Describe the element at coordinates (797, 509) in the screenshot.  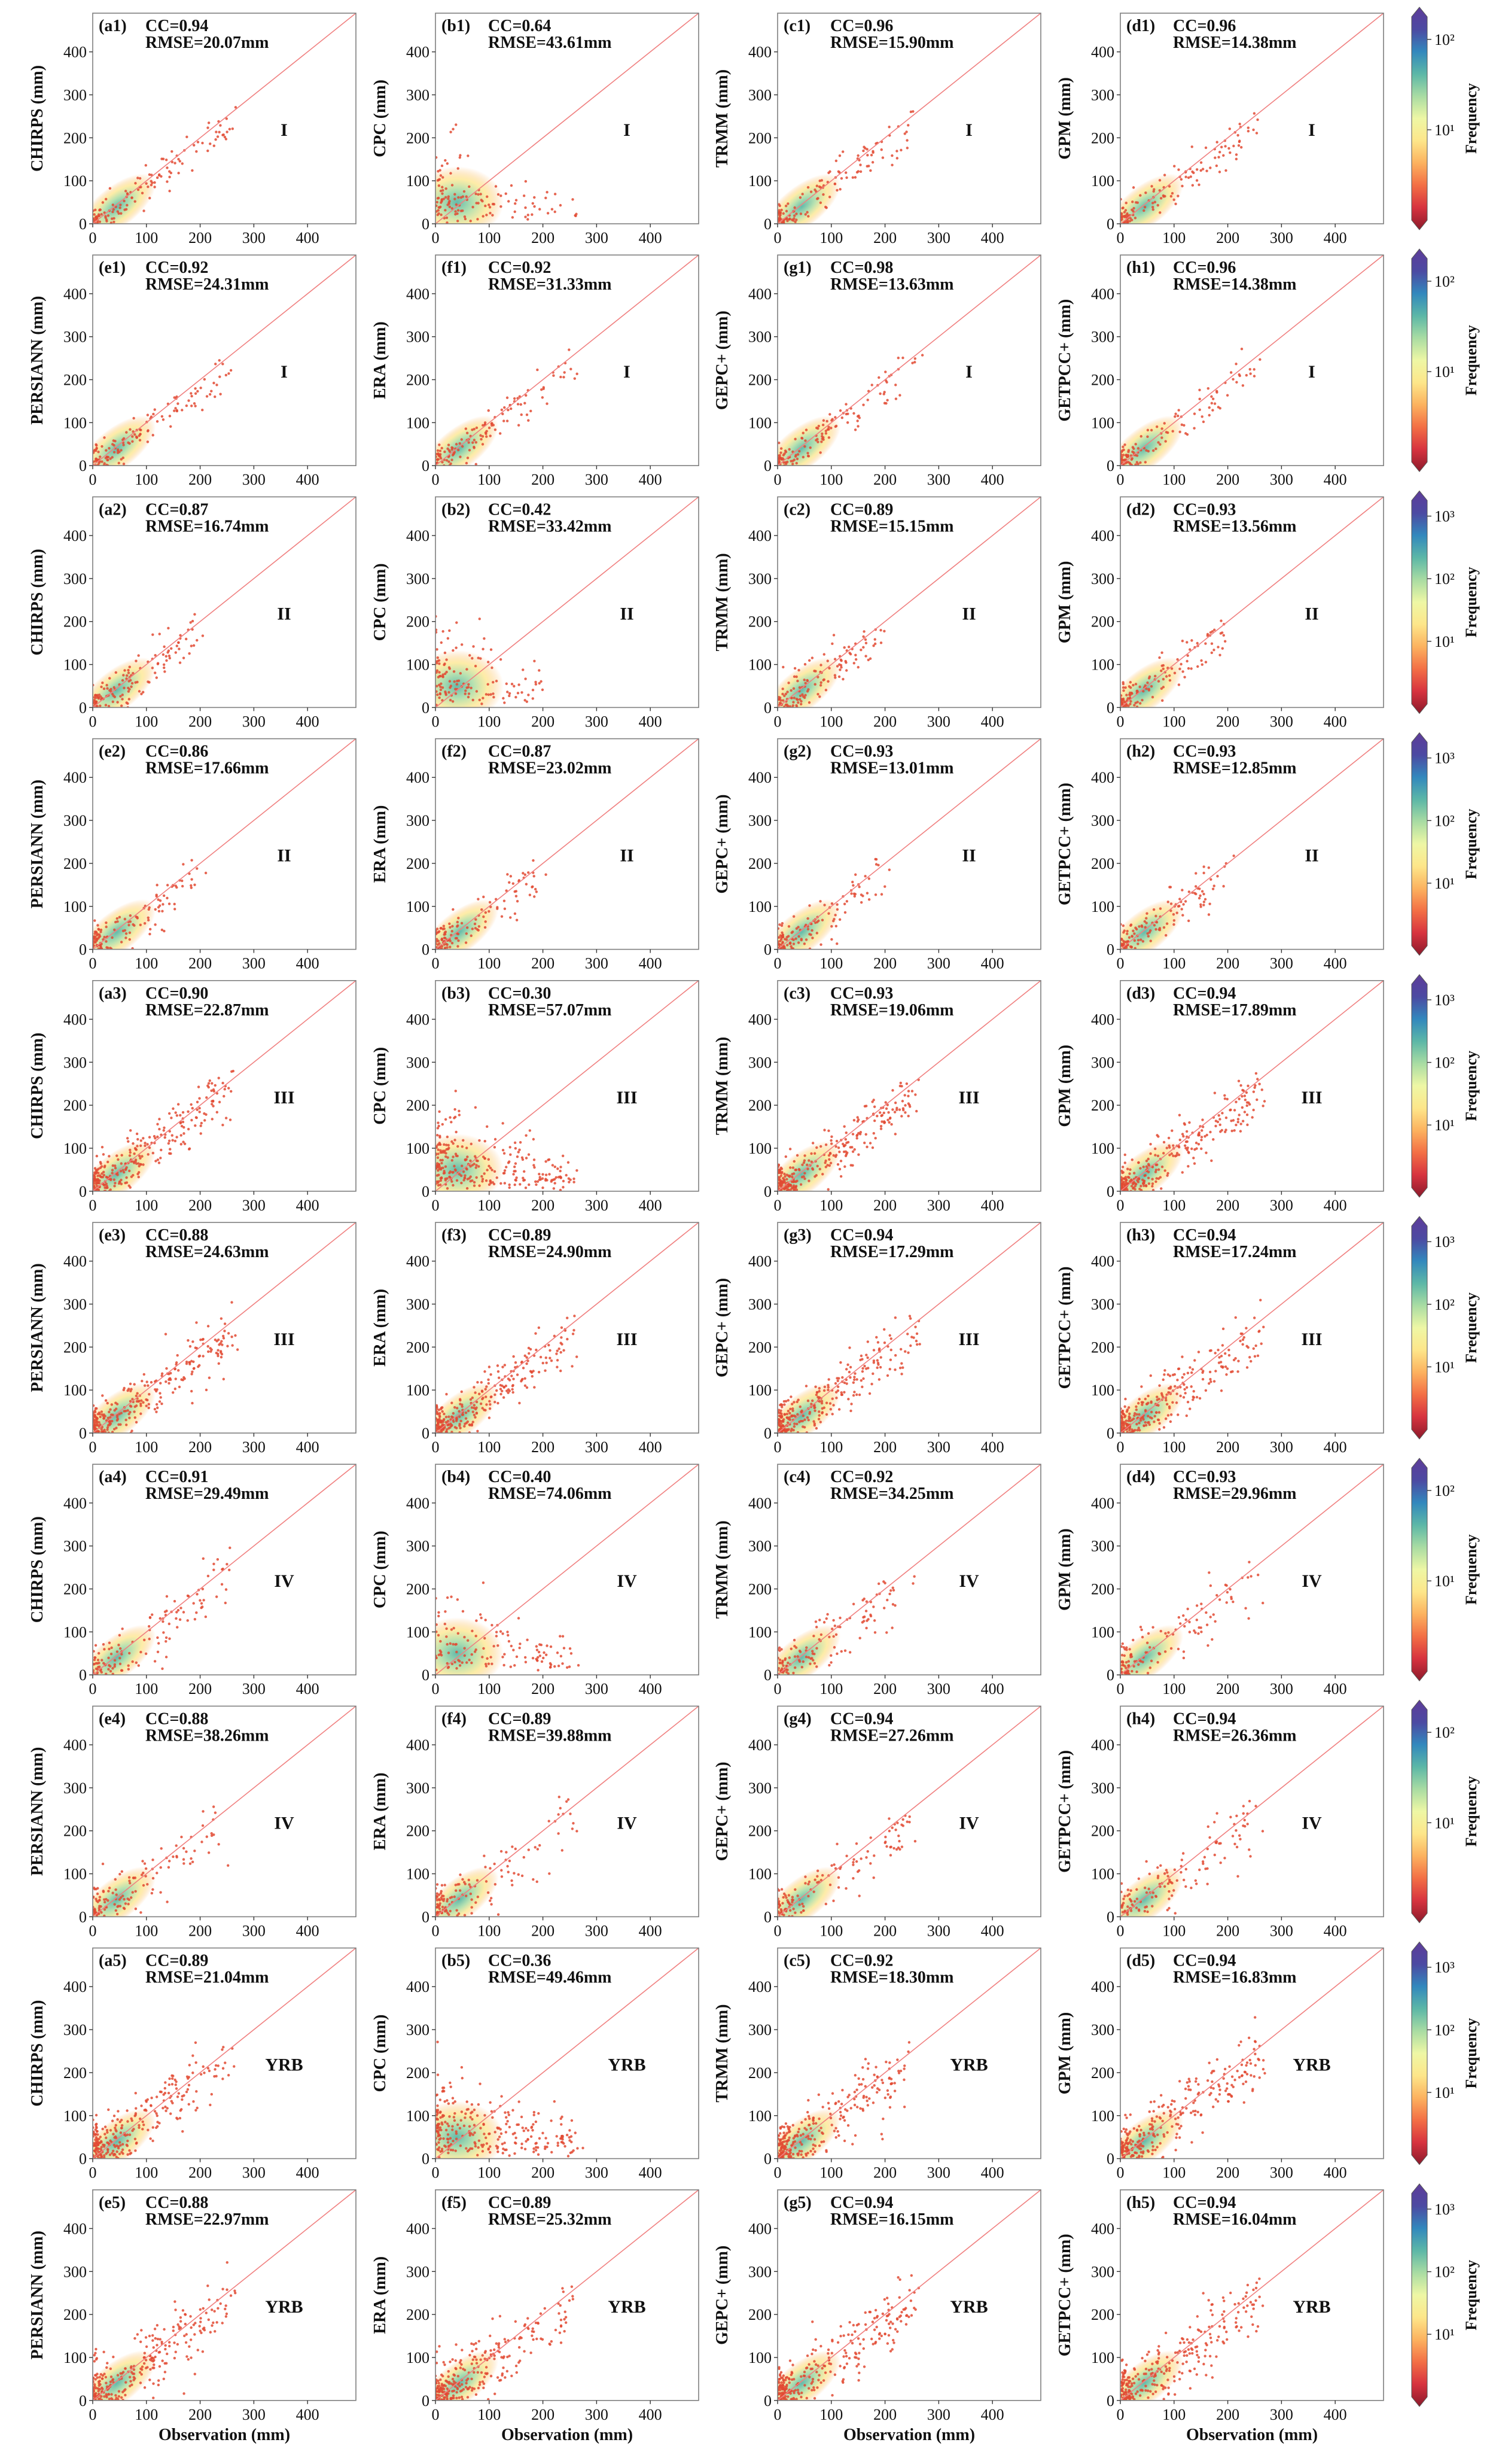
I see `panel-label: (c2)` at that location.